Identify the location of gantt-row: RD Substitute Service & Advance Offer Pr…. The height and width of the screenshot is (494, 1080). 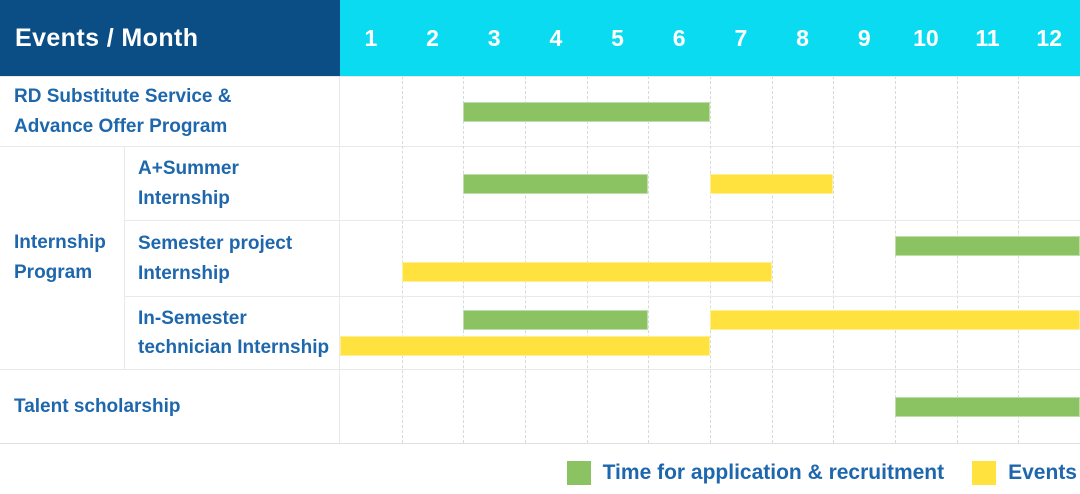
(540, 111).